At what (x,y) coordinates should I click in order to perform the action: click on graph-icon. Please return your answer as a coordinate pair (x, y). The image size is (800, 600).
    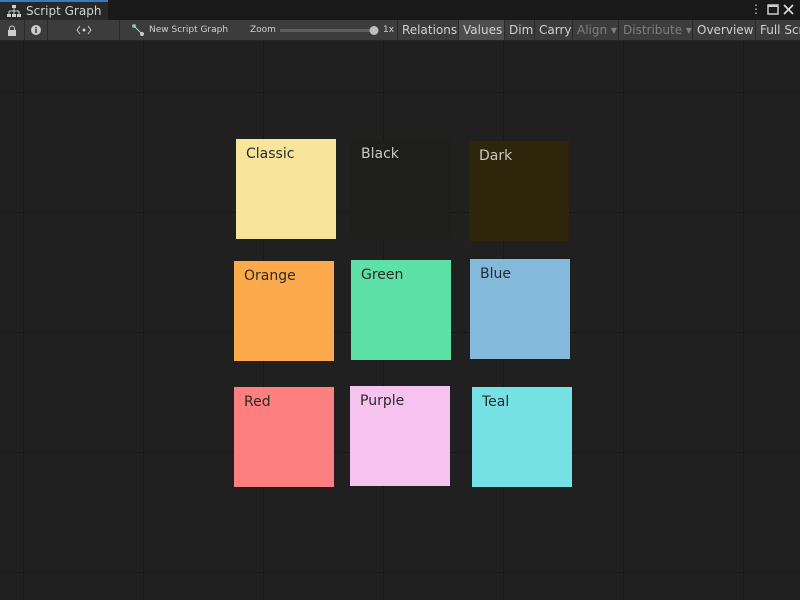
    Looking at the image, I should click on (14, 11).